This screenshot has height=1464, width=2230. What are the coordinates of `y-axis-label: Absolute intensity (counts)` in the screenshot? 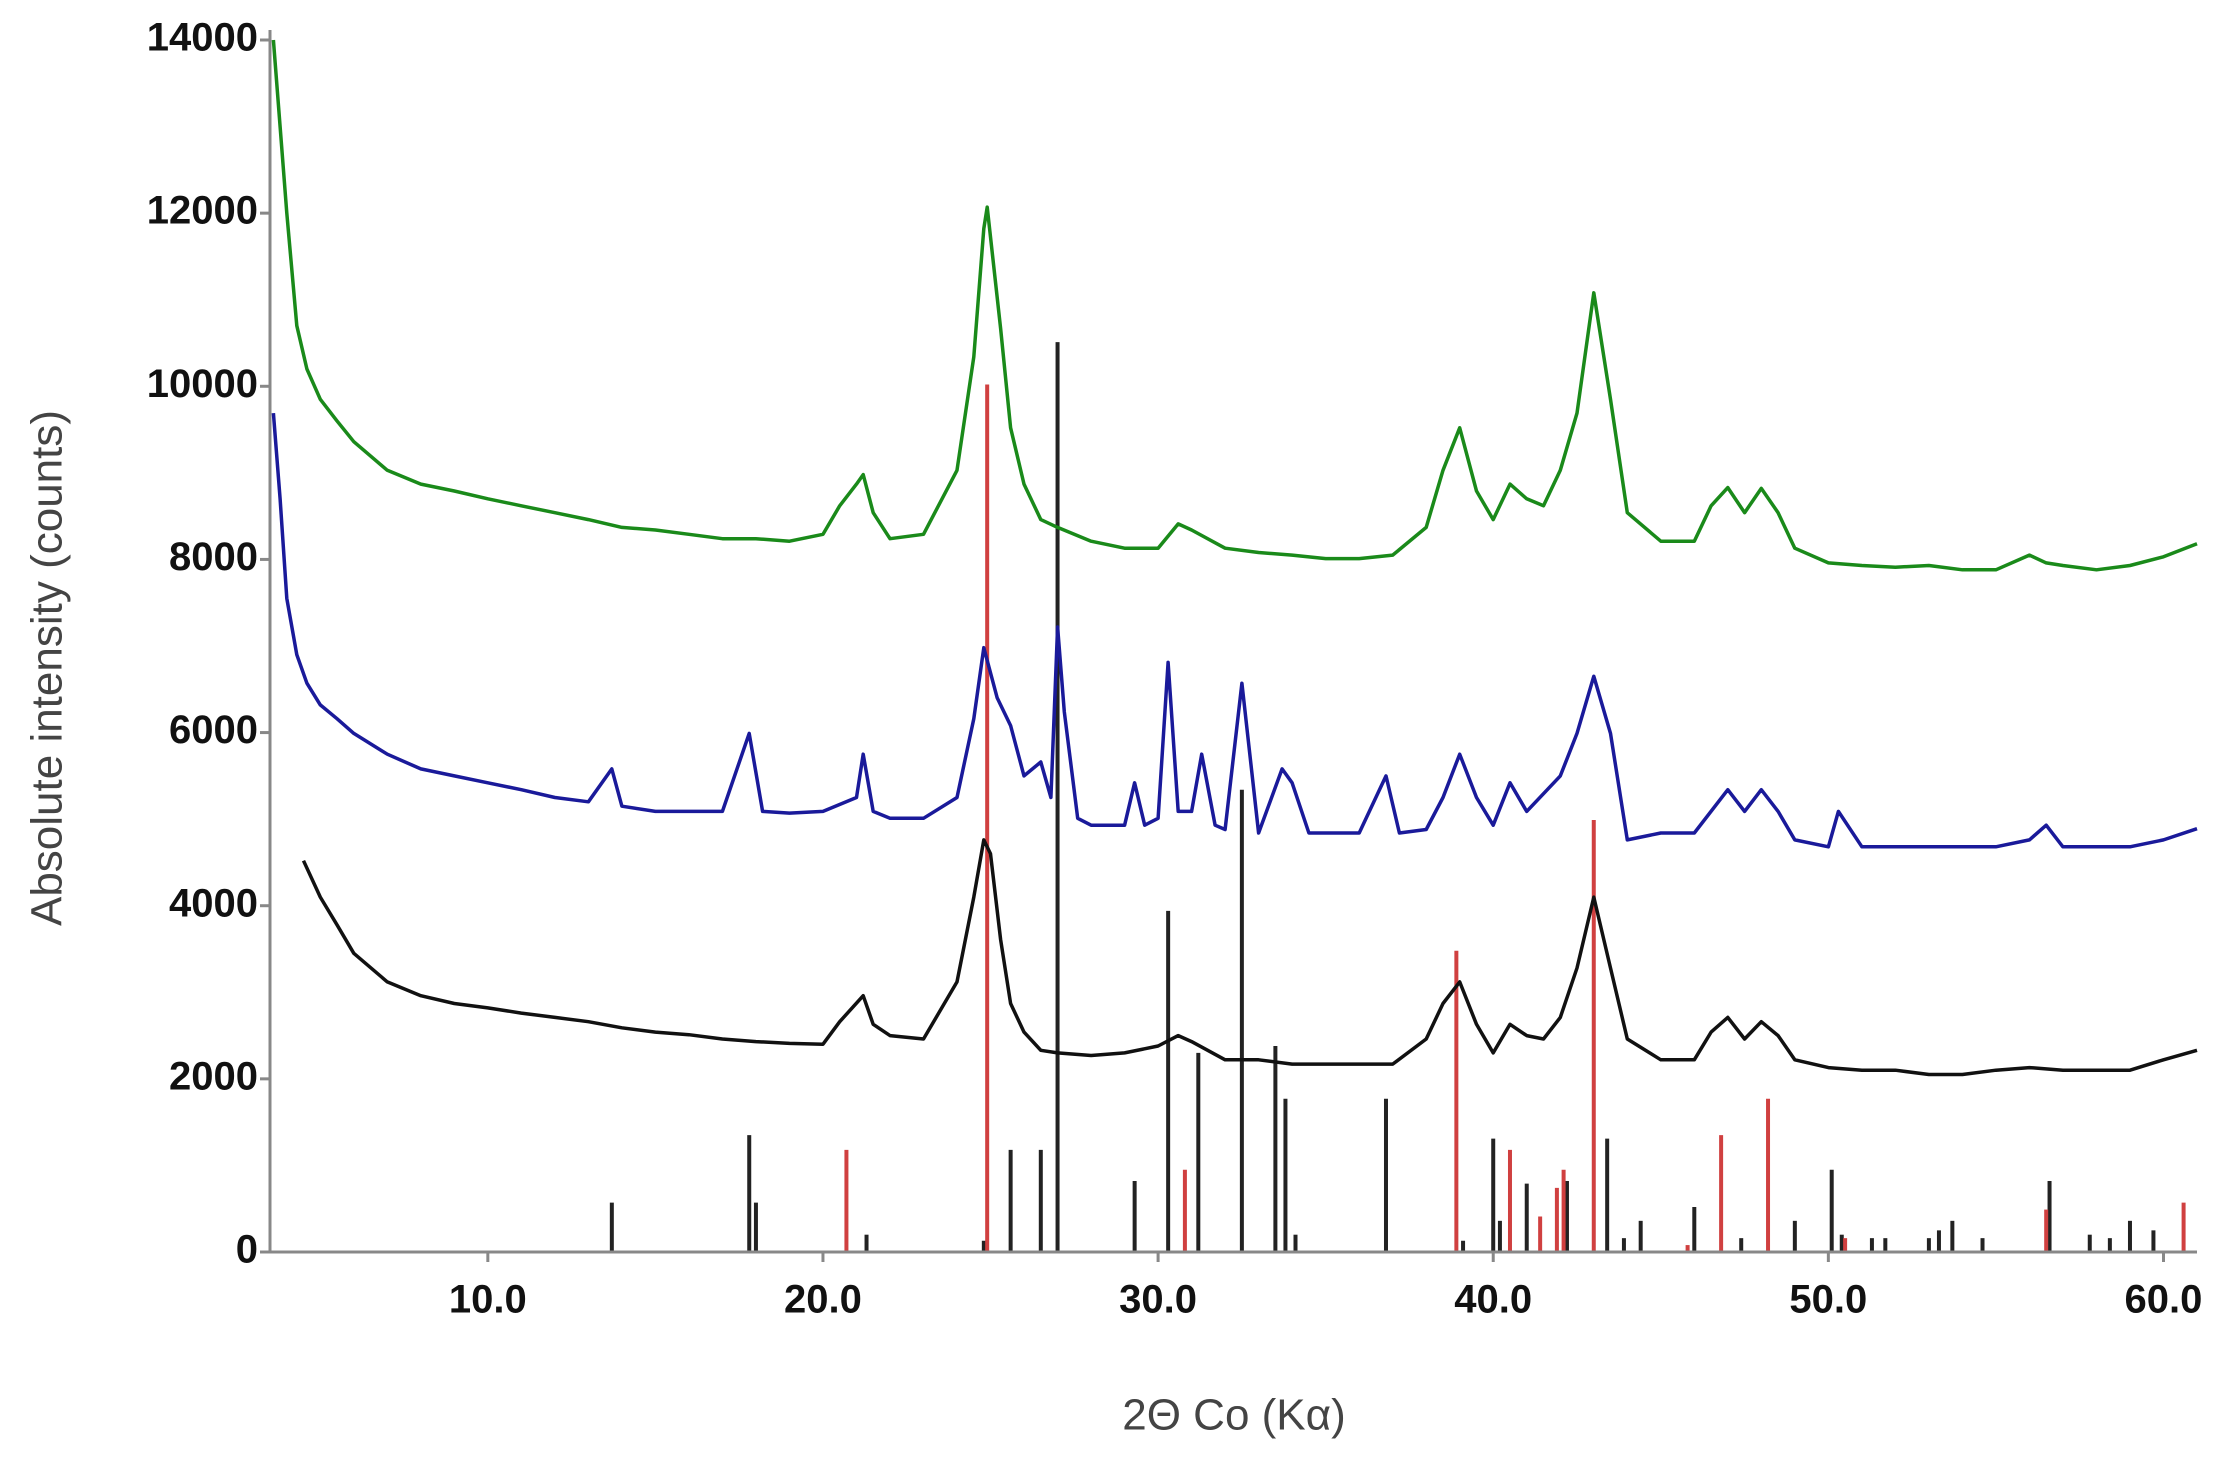 It's located at (47, 668).